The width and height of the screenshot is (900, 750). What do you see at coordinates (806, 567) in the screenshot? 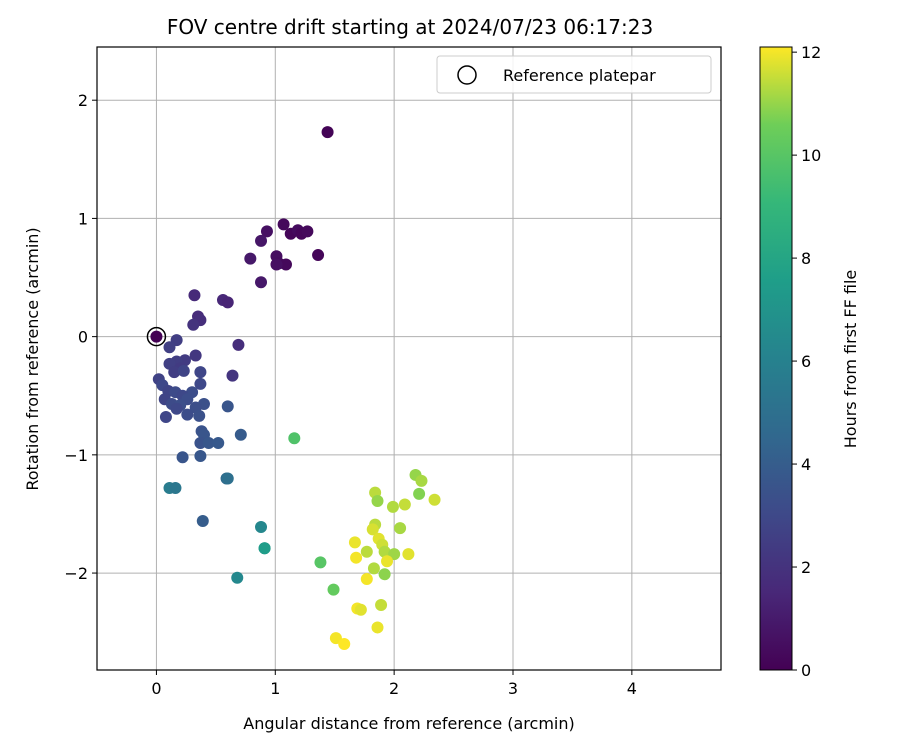
I see `colorbar-tick-label: 2` at bounding box center [806, 567].